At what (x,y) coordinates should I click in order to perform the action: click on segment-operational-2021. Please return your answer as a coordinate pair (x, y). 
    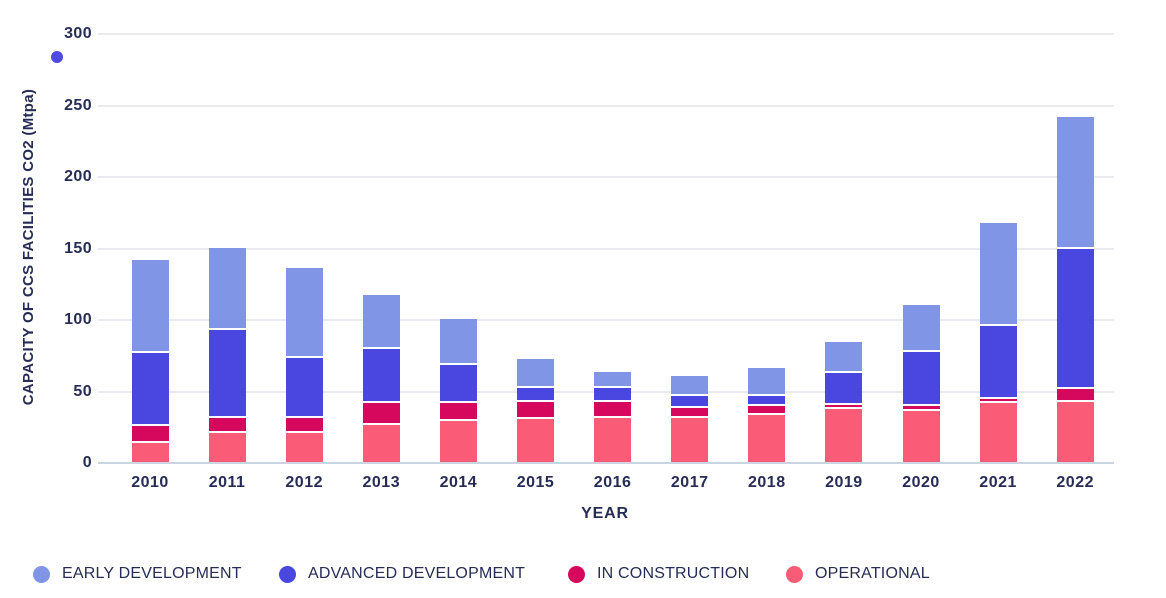
    Looking at the image, I should click on (998, 432).